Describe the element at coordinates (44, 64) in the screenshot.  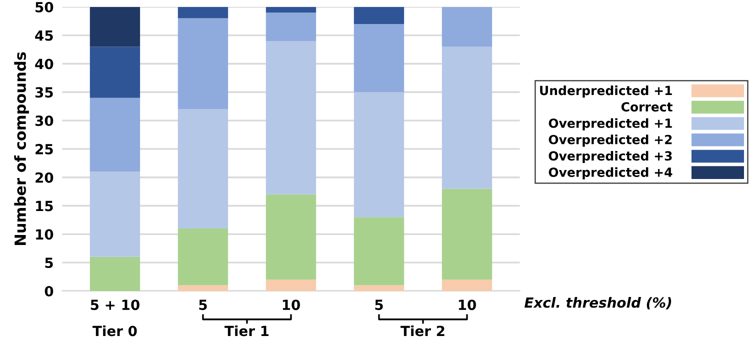
I see `y-tick-label: 40` at that location.